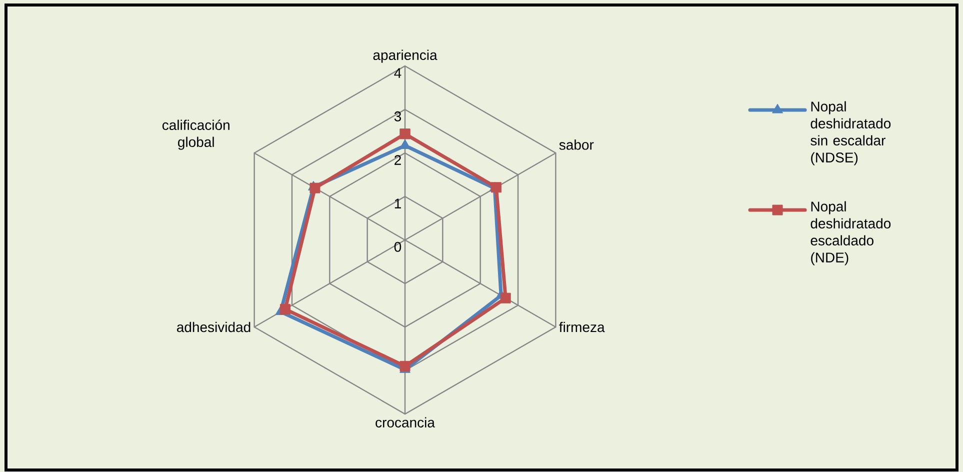 Image resolution: width=963 pixels, height=472 pixels. What do you see at coordinates (850, 133) in the screenshot?
I see `legend-label: Nopal deshidratado sin escaldar (NDSE)` at bounding box center [850, 133].